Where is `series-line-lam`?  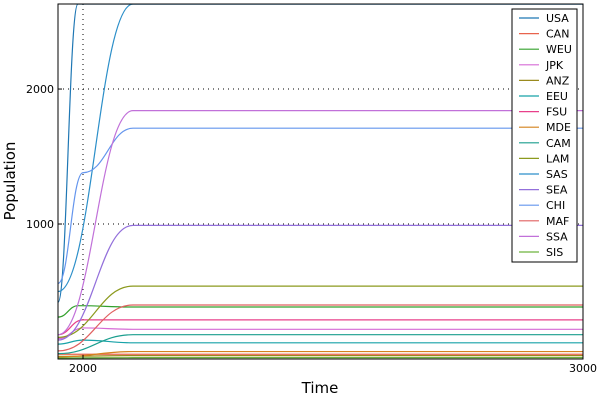 series-line-lam is located at coordinates (320, 311).